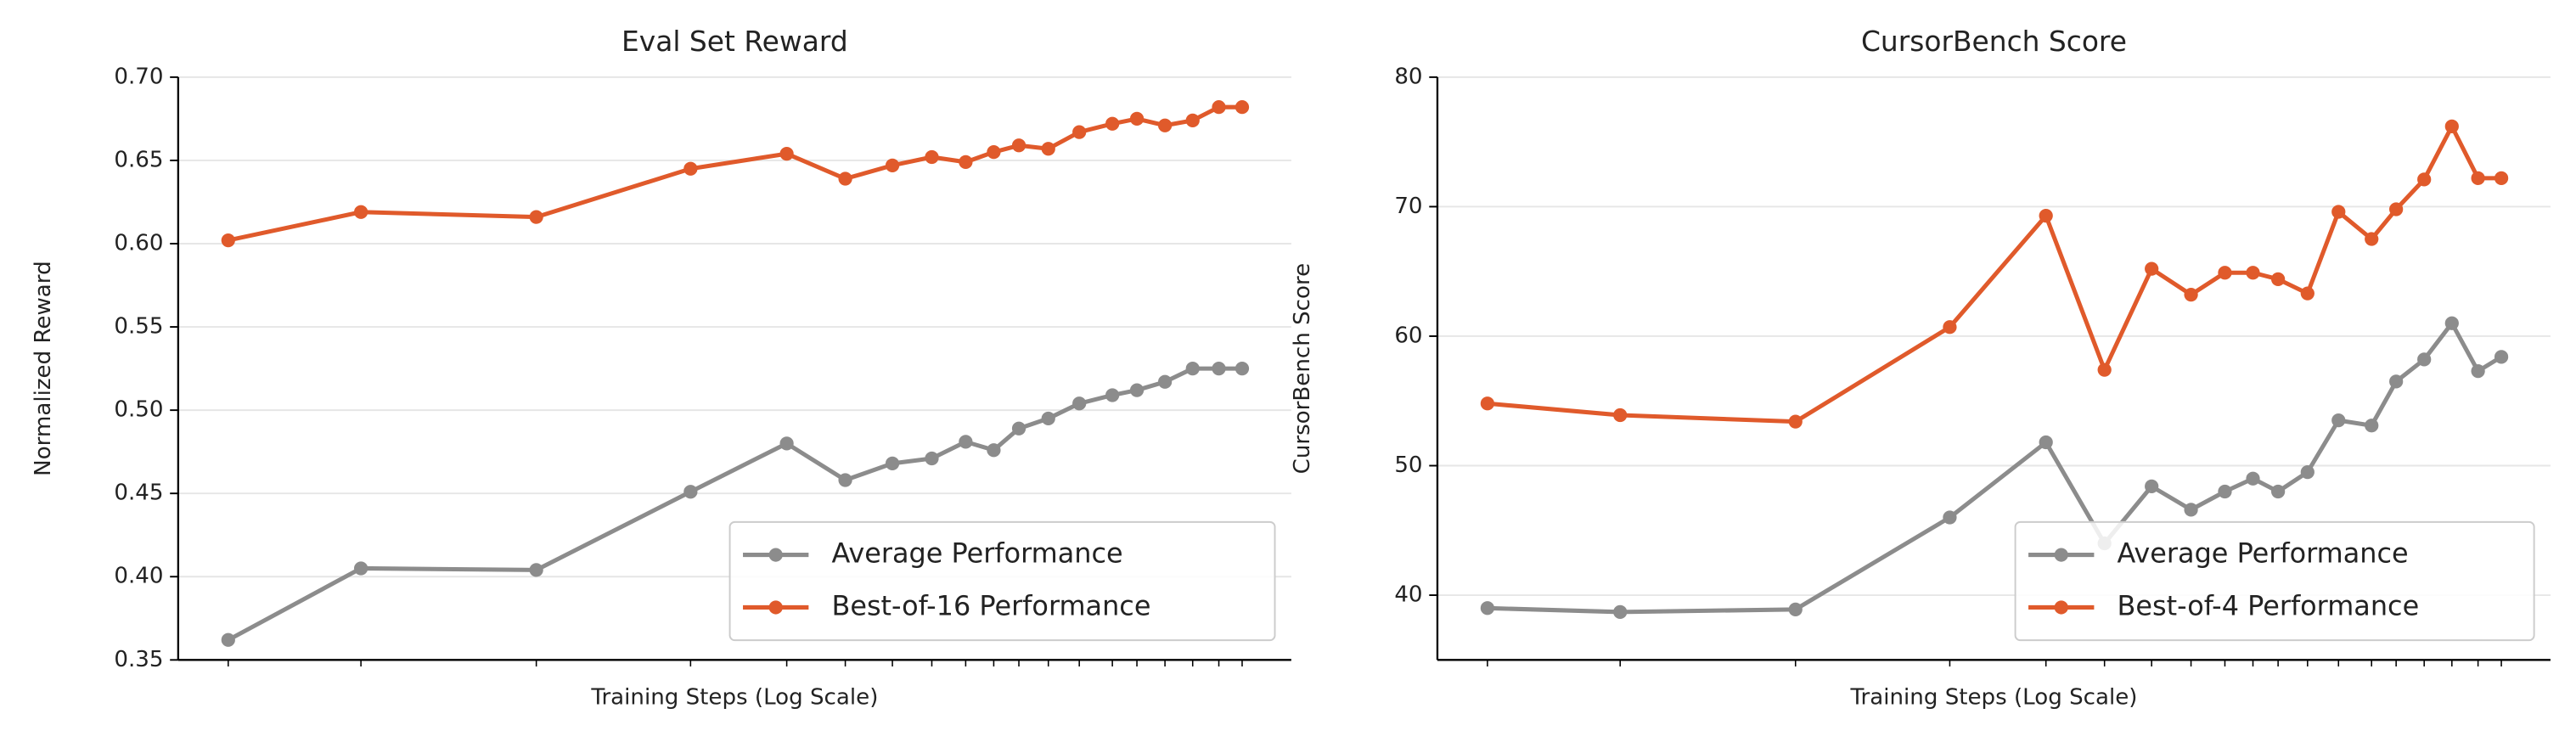 The height and width of the screenshot is (742, 2576). What do you see at coordinates (1408, 206) in the screenshot?
I see `y-tick-label: 70` at bounding box center [1408, 206].